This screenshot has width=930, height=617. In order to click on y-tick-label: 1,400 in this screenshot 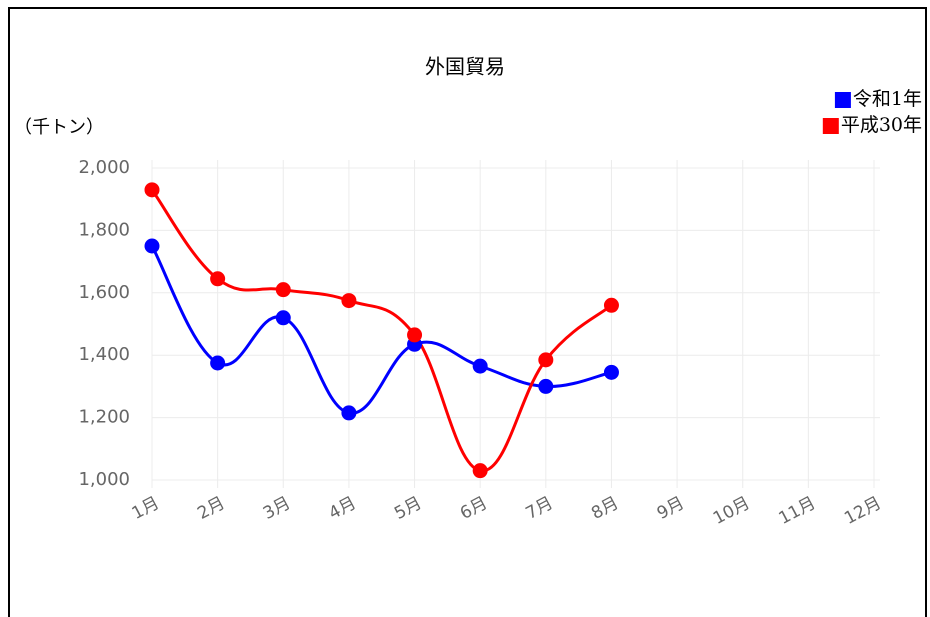, I will do `click(104, 354)`.